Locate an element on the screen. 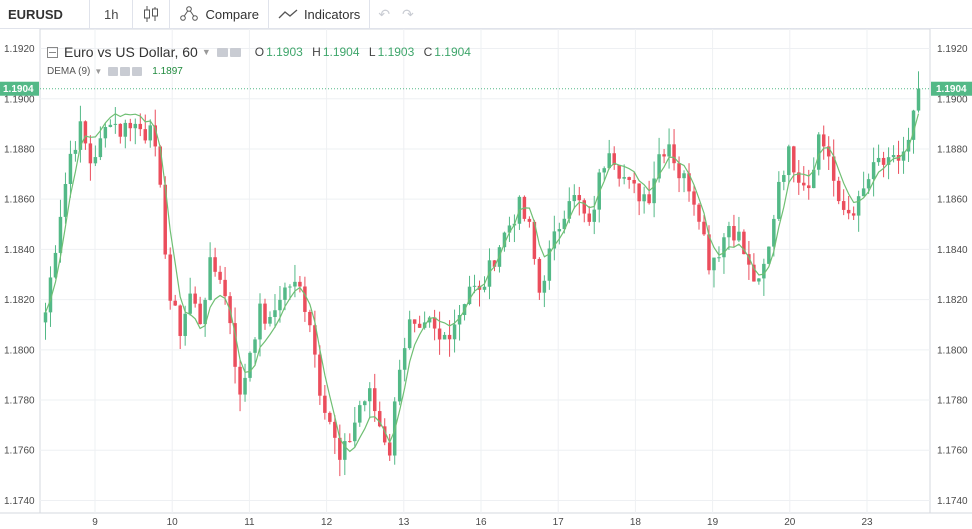  compare-button: Compare is located at coordinates (219, 14).